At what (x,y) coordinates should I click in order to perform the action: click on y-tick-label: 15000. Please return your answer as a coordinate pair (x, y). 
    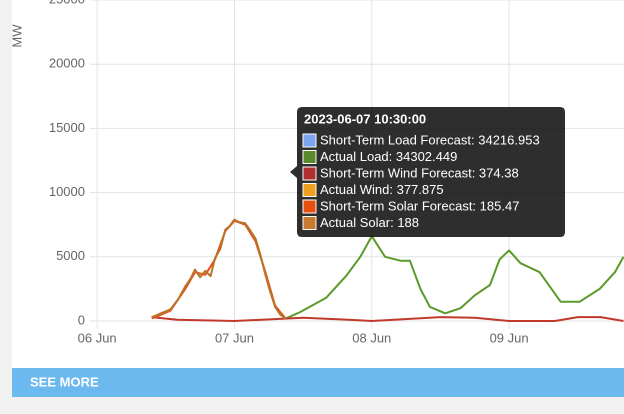
    Looking at the image, I should click on (67, 127).